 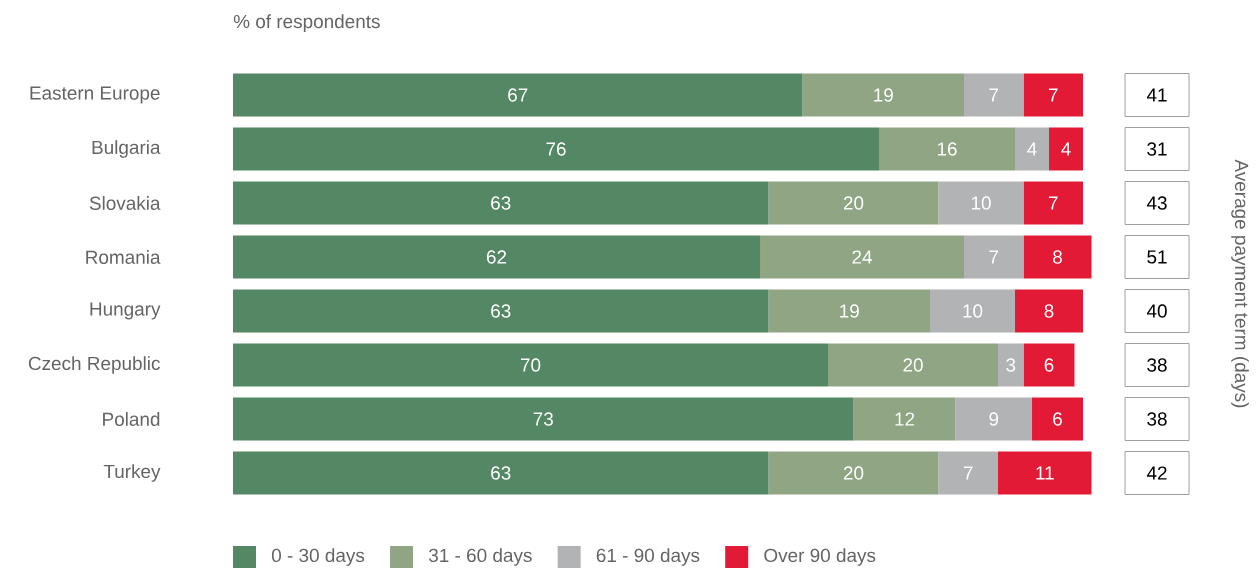 I want to click on data-label: 67, so click(x=518, y=95).